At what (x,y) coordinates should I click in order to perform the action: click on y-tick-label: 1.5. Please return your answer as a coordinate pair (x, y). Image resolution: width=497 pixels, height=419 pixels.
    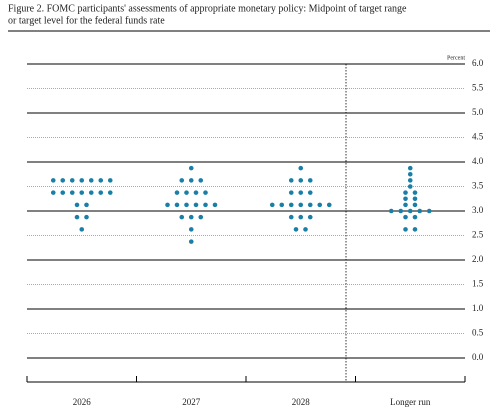
    Looking at the image, I should click on (478, 284).